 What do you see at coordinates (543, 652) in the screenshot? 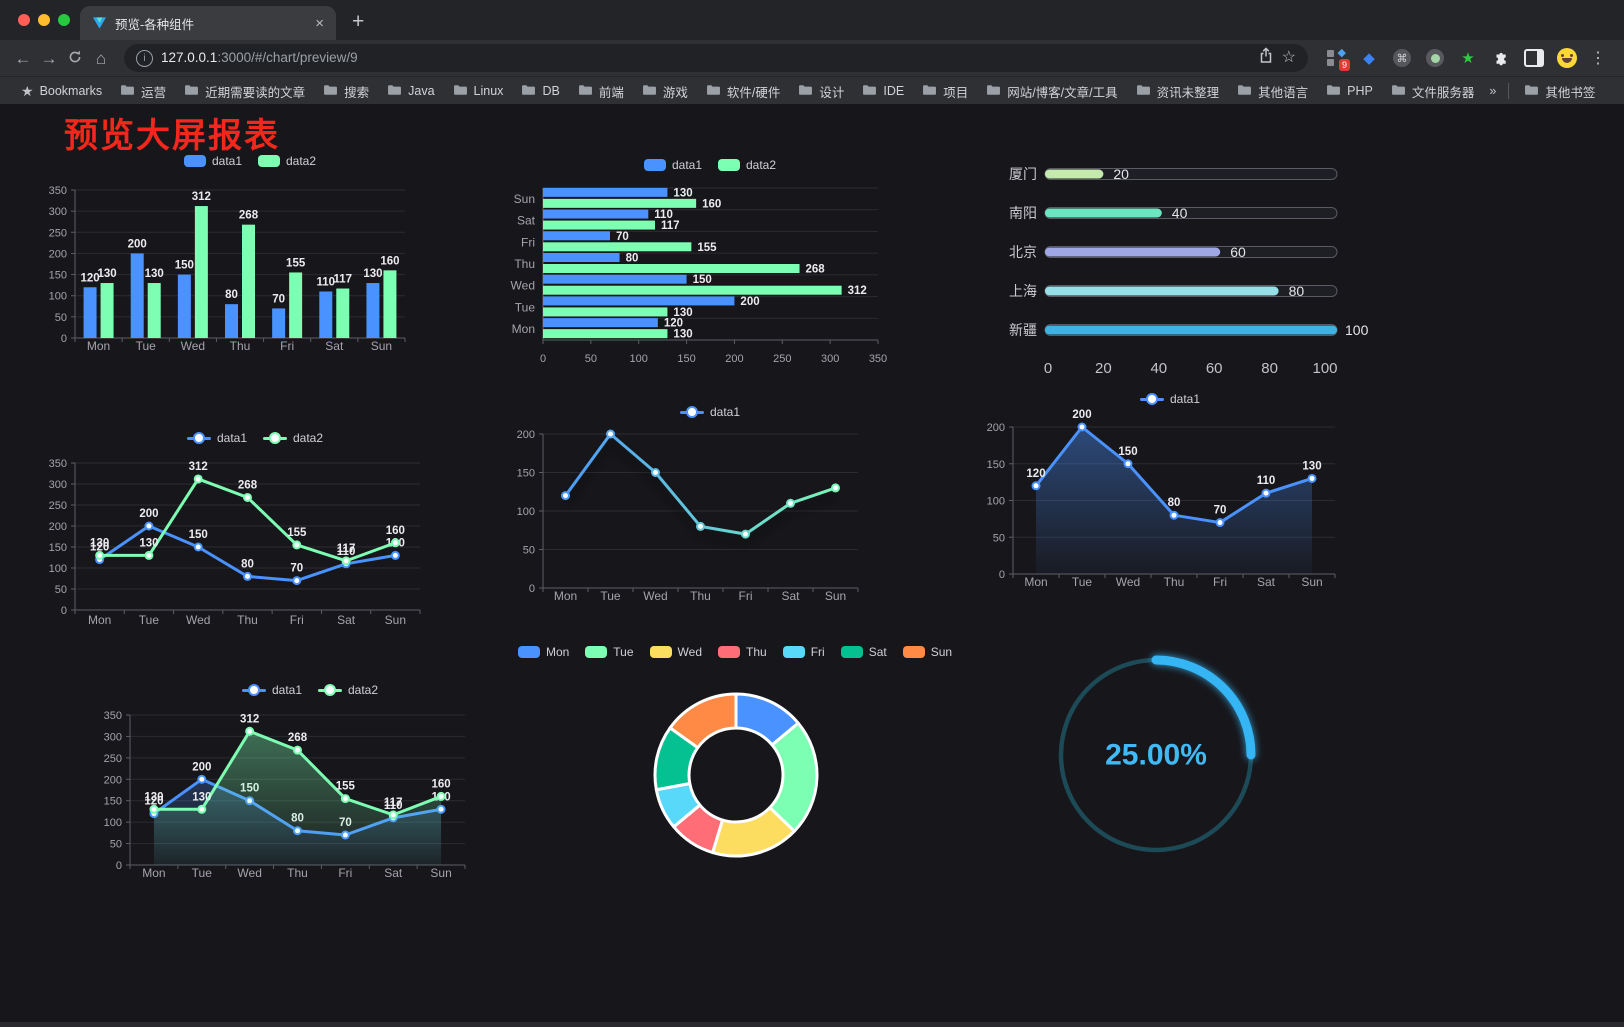
I see `legend-item-Mon: Mon` at bounding box center [543, 652].